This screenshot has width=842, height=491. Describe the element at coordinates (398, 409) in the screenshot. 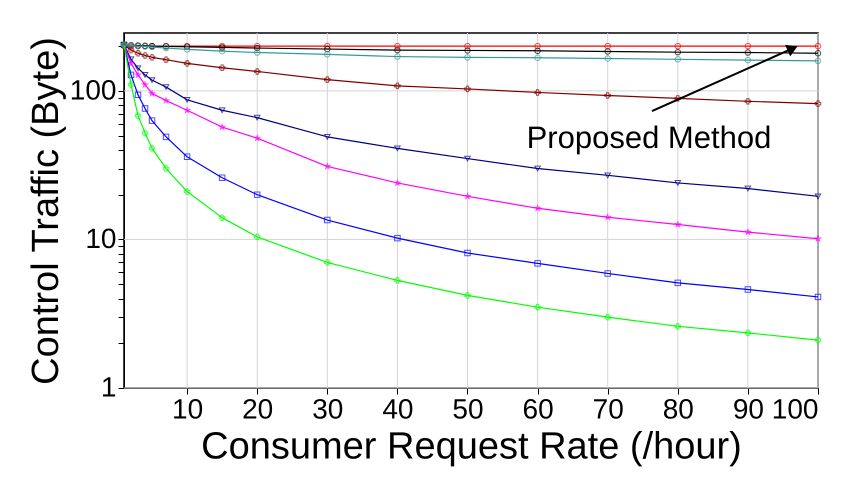

I see `x-tick-label: 40` at that location.